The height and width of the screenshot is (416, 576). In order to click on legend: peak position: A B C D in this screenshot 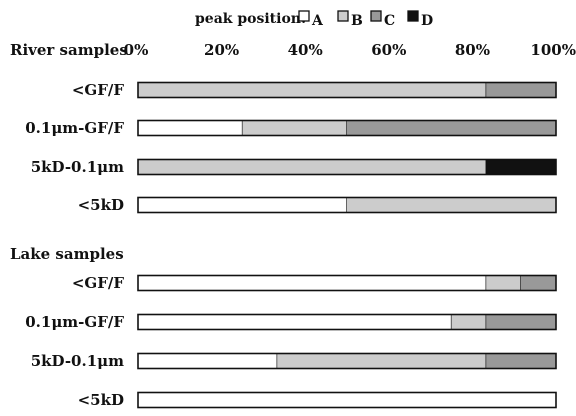, I will do `click(314, 19)`.